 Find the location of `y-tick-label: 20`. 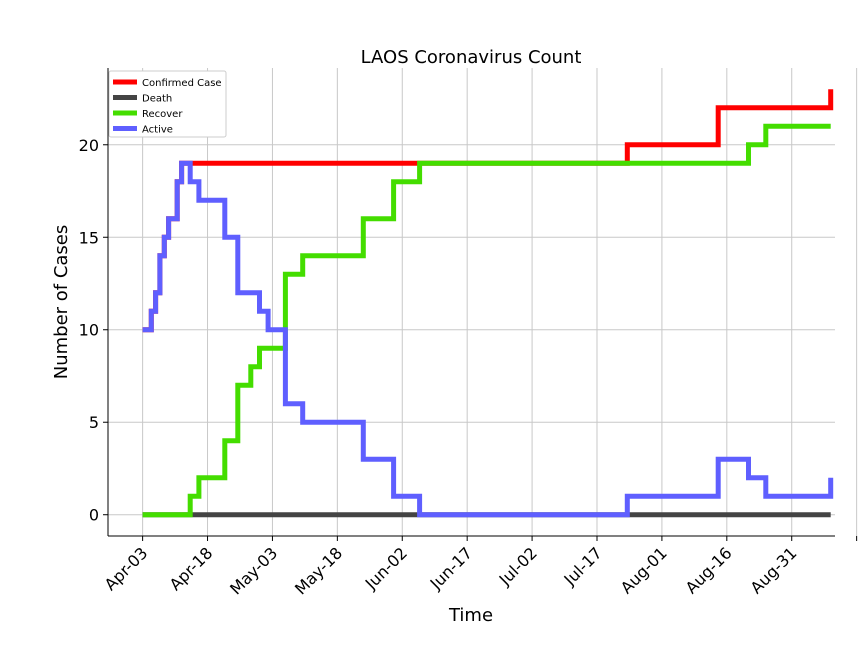

y-tick-label: 20 is located at coordinates (89, 145).